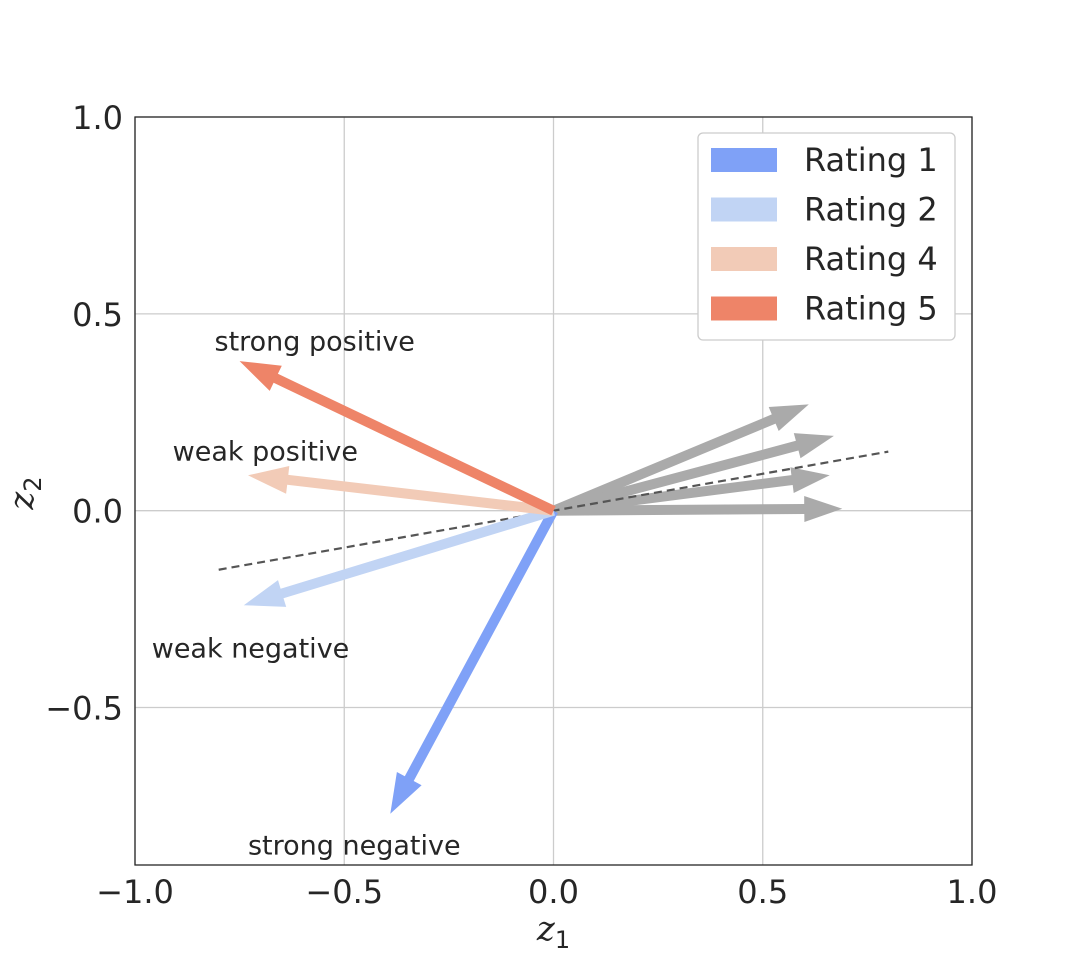 This screenshot has height=972, width=1080. I want to click on legend-label: Rating 2, so click(871, 210).